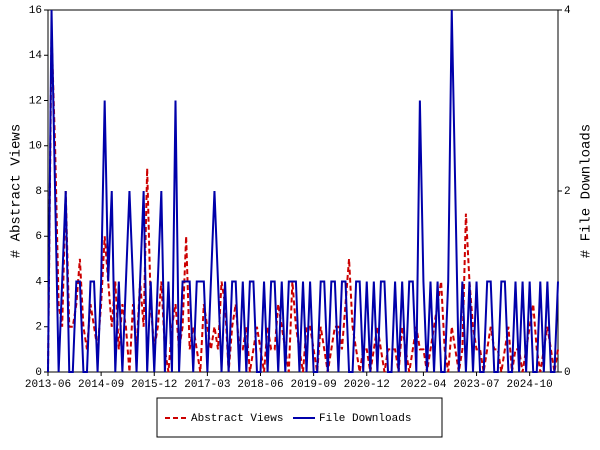 Image resolution: width=600 pixels, height=450 pixels. What do you see at coordinates (423, 385) in the screenshot?
I see `x-tick-label: 2022-04` at bounding box center [423, 385].